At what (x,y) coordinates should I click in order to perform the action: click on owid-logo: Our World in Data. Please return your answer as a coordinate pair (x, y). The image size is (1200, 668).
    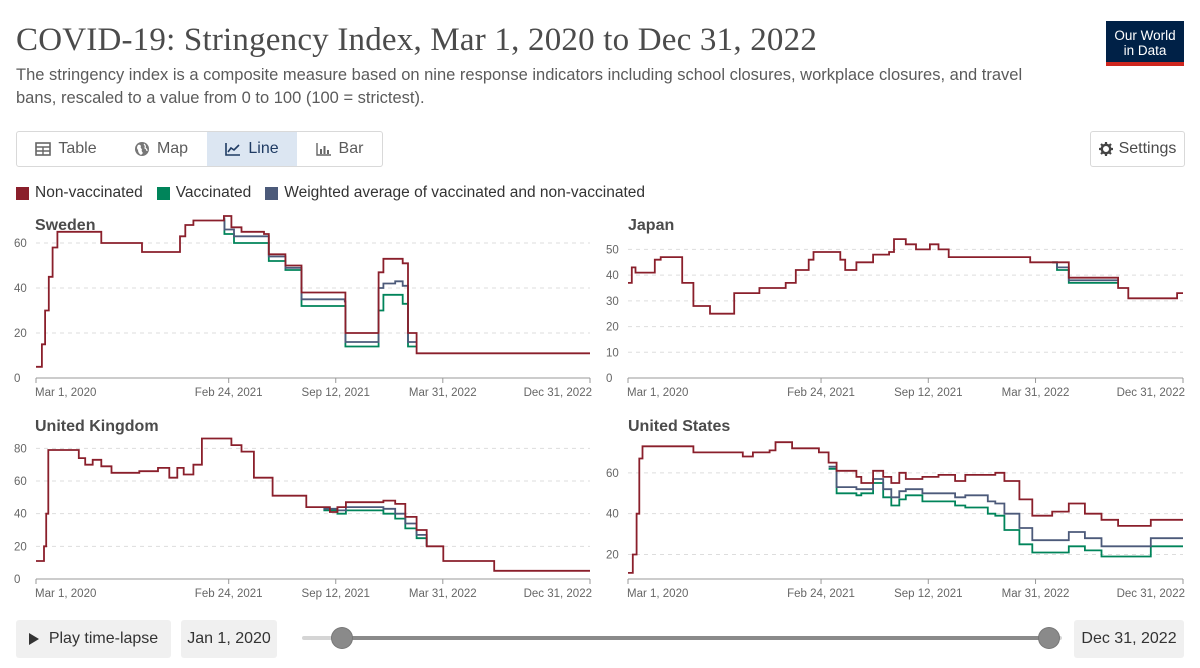
    Looking at the image, I should click on (1145, 43).